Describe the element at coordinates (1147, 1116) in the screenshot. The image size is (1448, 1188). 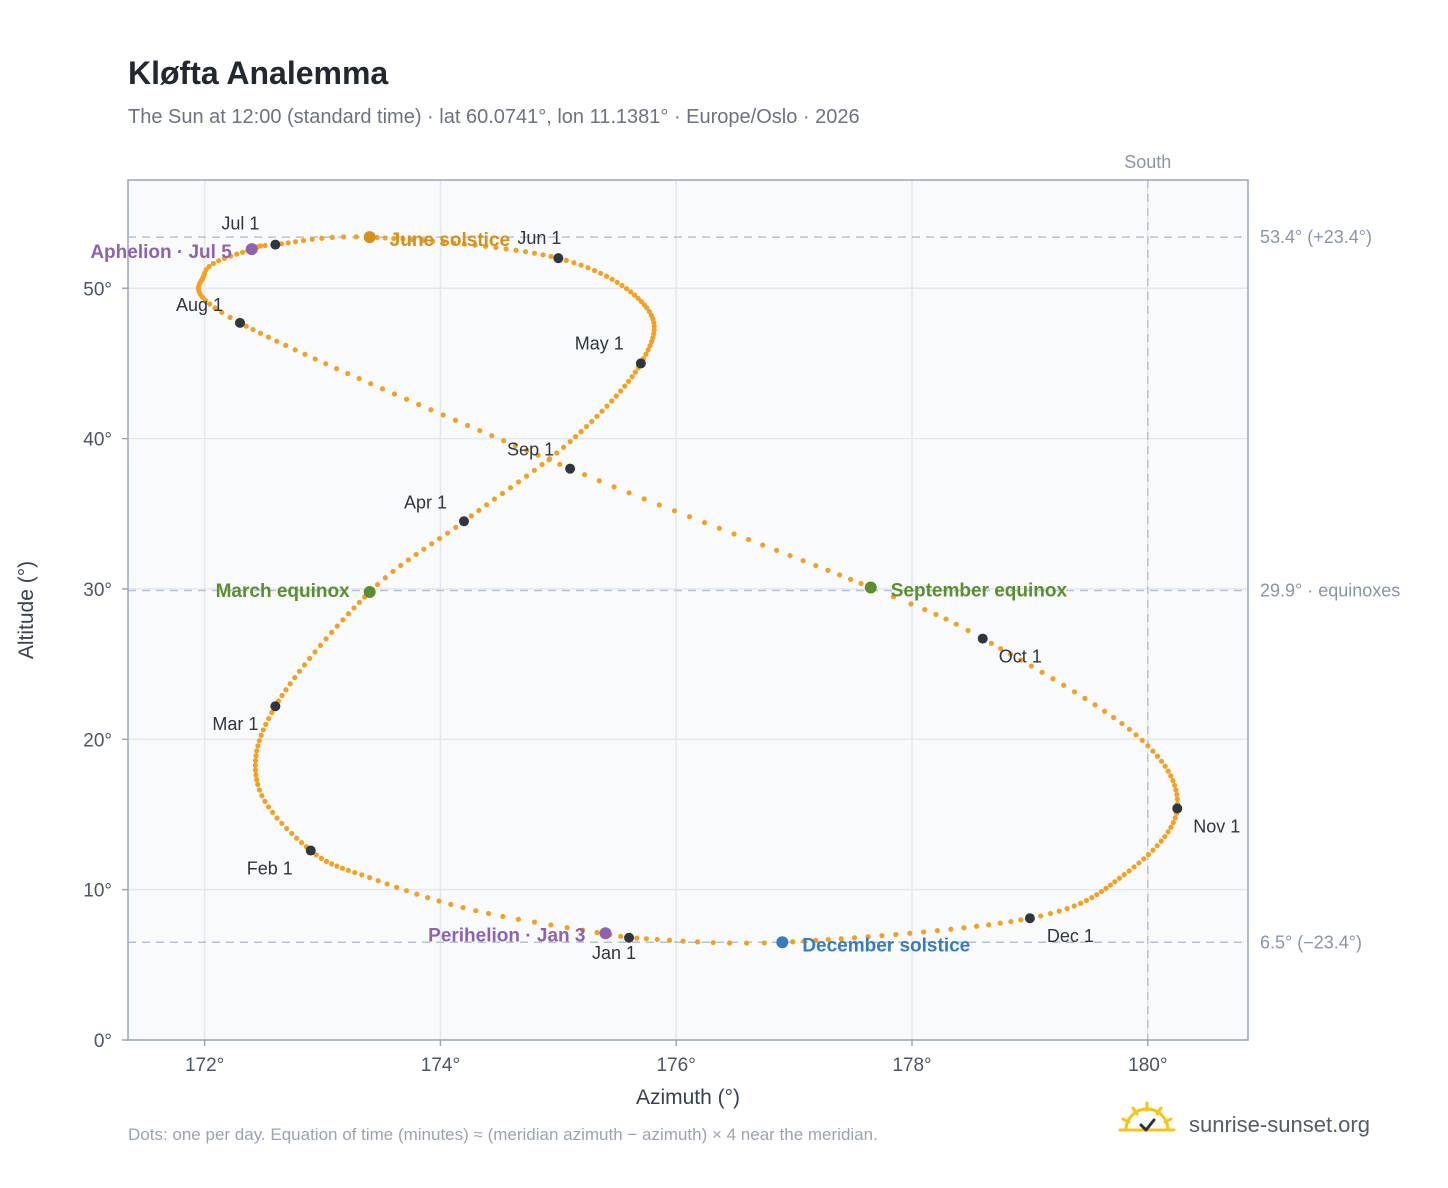
I see `sun-logo-icon` at that location.